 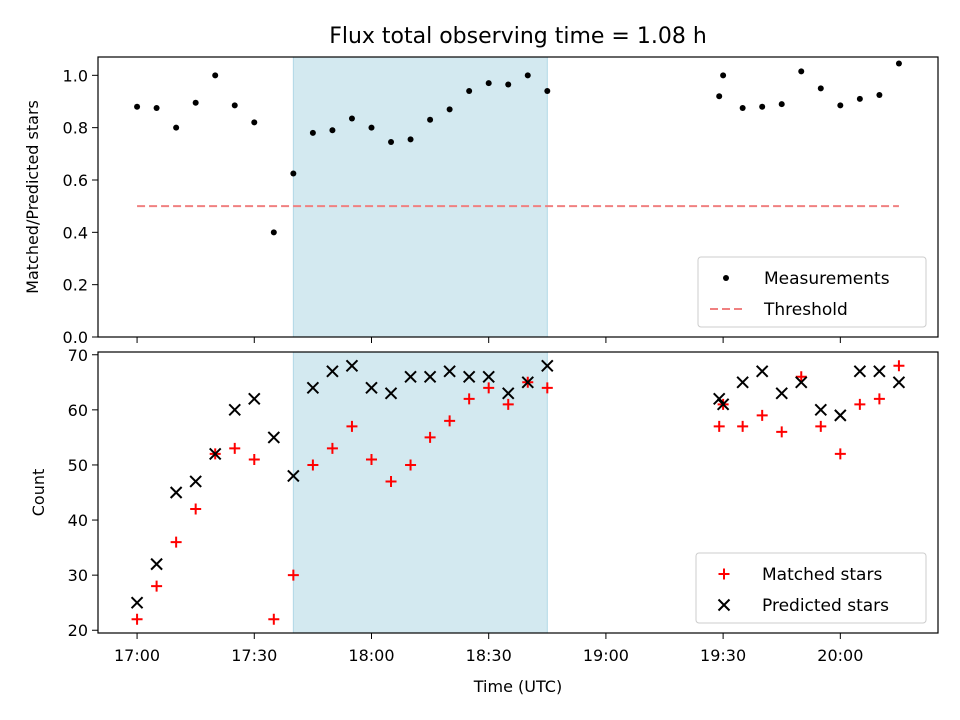 I want to click on top-legend: Measurements Threshold, so click(x=812, y=292).